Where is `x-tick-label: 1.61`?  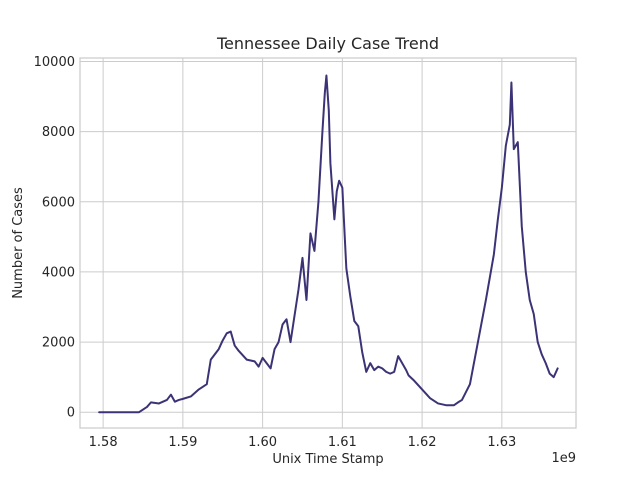 x-tick-label: 1.61 is located at coordinates (342, 442).